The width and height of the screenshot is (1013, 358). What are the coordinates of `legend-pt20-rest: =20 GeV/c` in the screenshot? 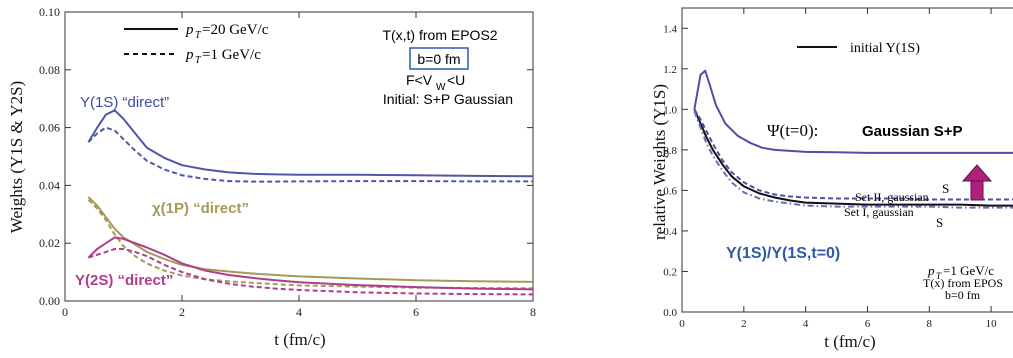 It's located at (235, 30).